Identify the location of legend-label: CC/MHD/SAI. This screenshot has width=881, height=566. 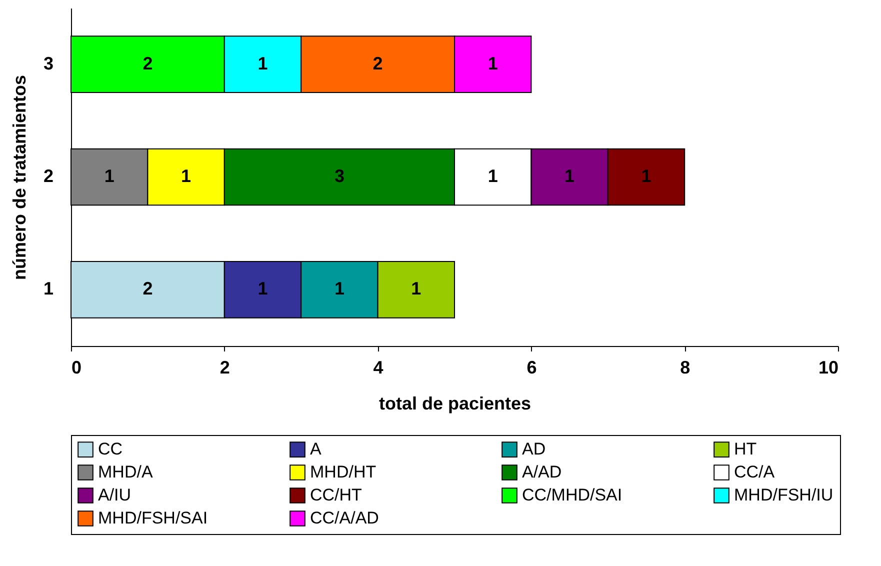
(572, 495).